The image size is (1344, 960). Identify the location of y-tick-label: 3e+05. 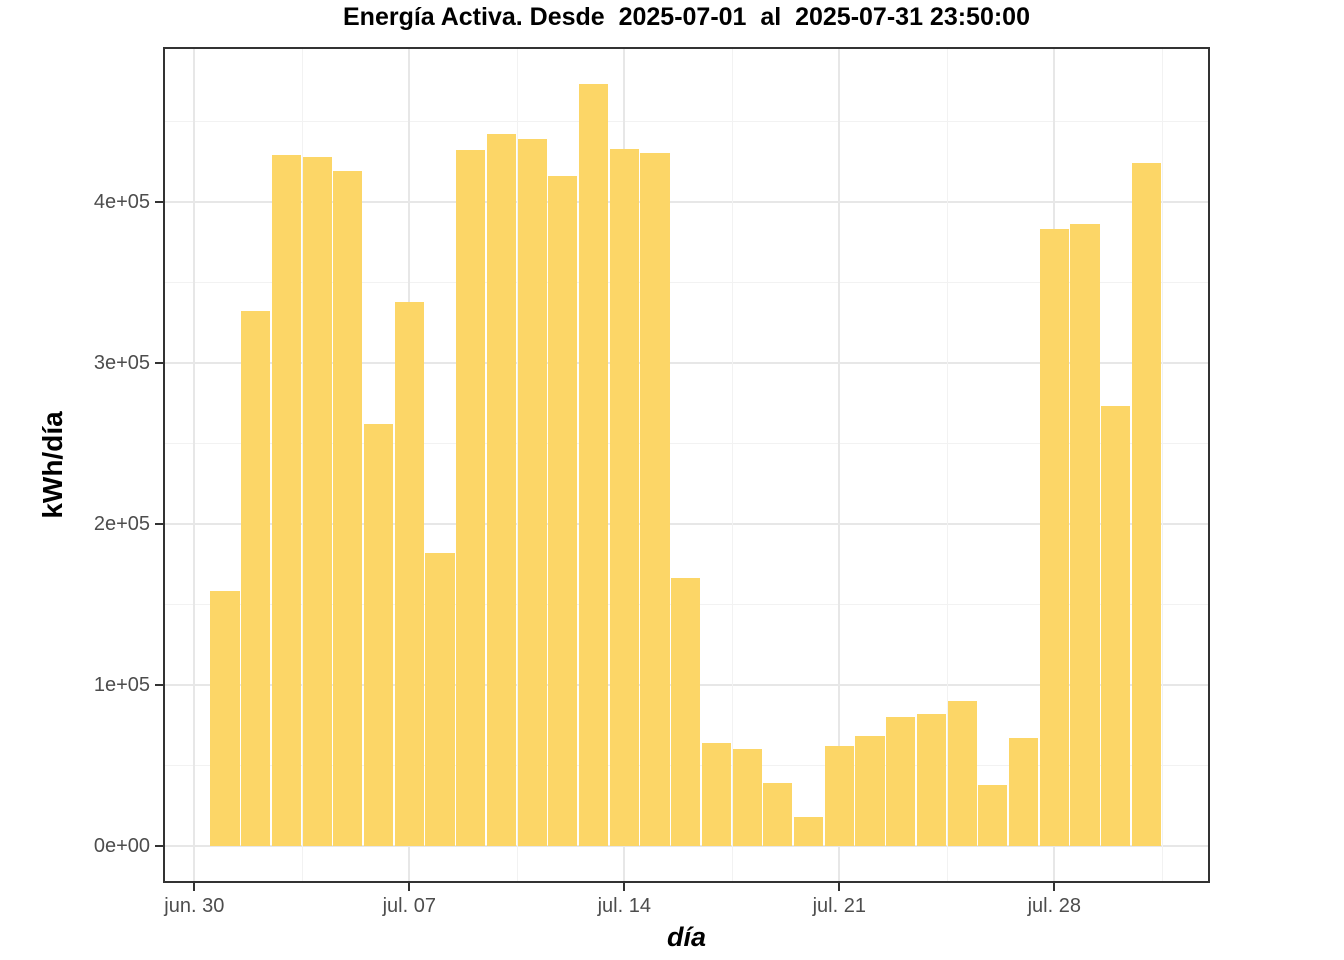
(121, 362).